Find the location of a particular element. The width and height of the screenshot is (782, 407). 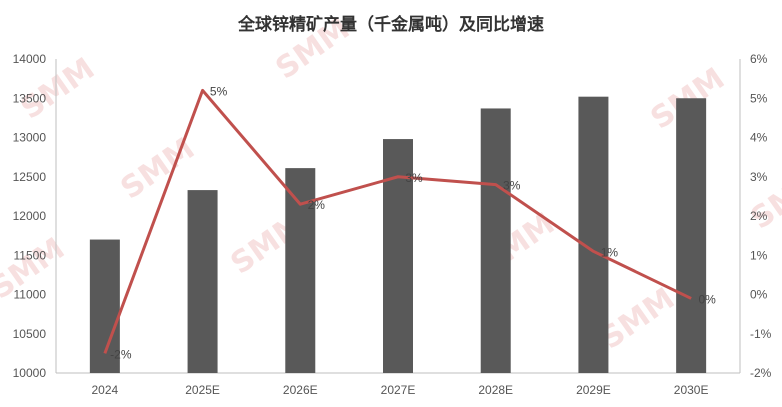

y-tick-label: 13000 is located at coordinates (30, 138).